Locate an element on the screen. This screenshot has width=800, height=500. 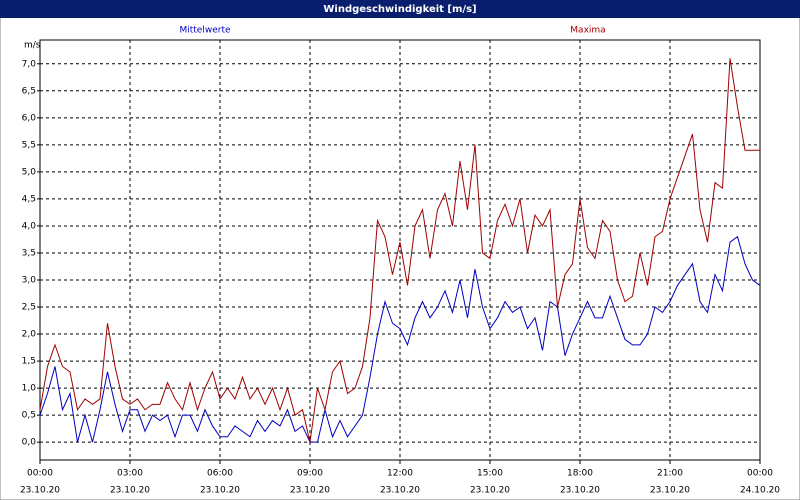
title-bar is located at coordinates (400, 9).